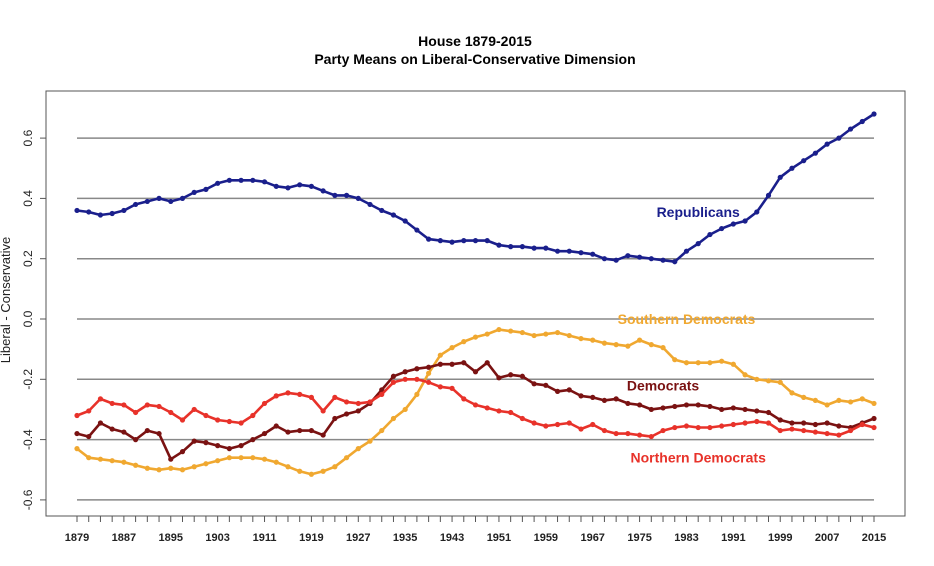  Describe the element at coordinates (265, 538) in the screenshot. I see `x-tick-label: 1911` at that location.